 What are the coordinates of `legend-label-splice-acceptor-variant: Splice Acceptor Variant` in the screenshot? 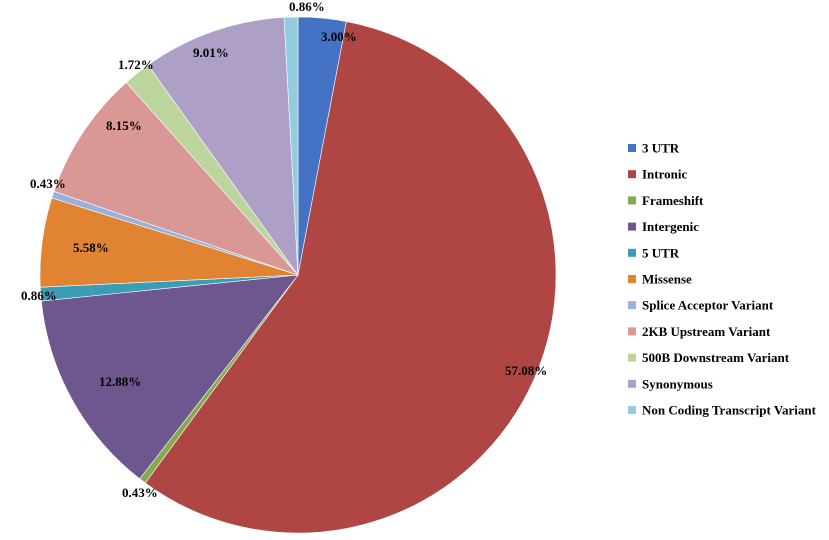 It's located at (708, 305).